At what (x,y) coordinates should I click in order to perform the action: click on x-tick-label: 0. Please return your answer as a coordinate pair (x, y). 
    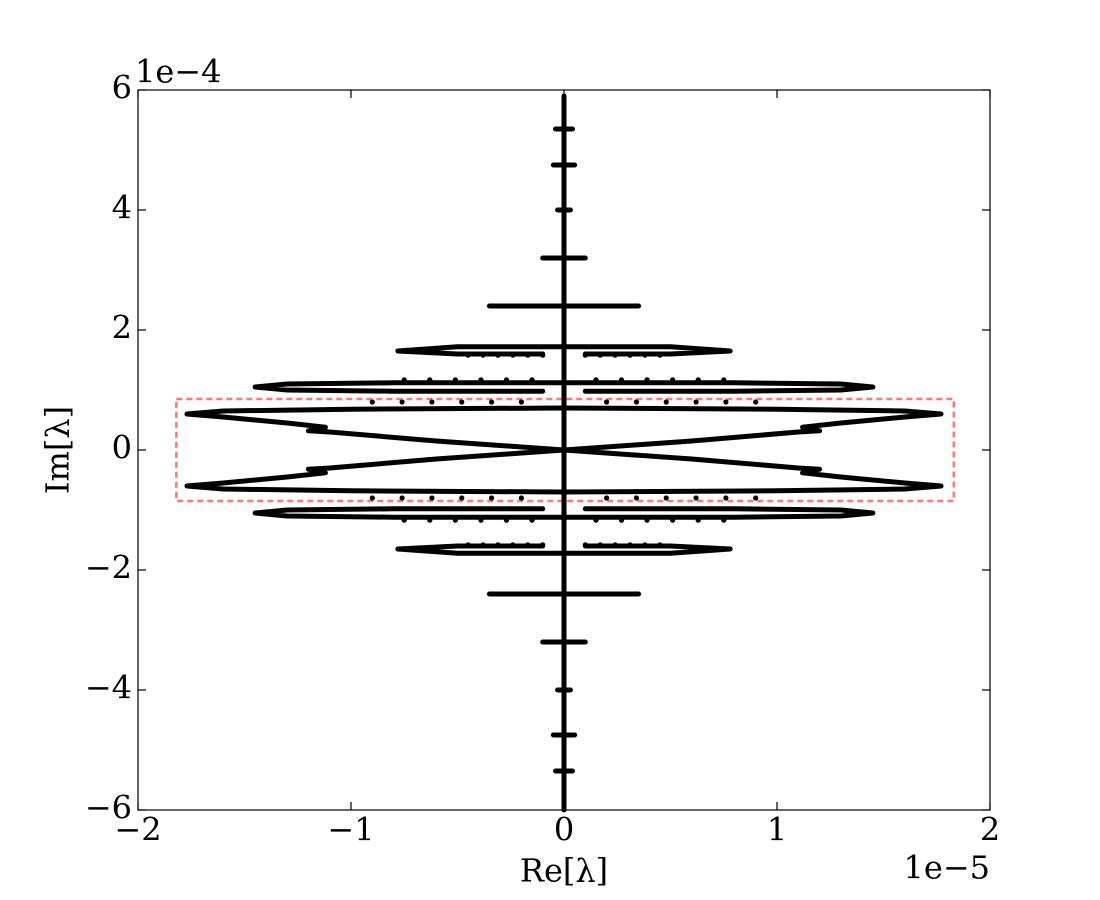
    Looking at the image, I should click on (564, 830).